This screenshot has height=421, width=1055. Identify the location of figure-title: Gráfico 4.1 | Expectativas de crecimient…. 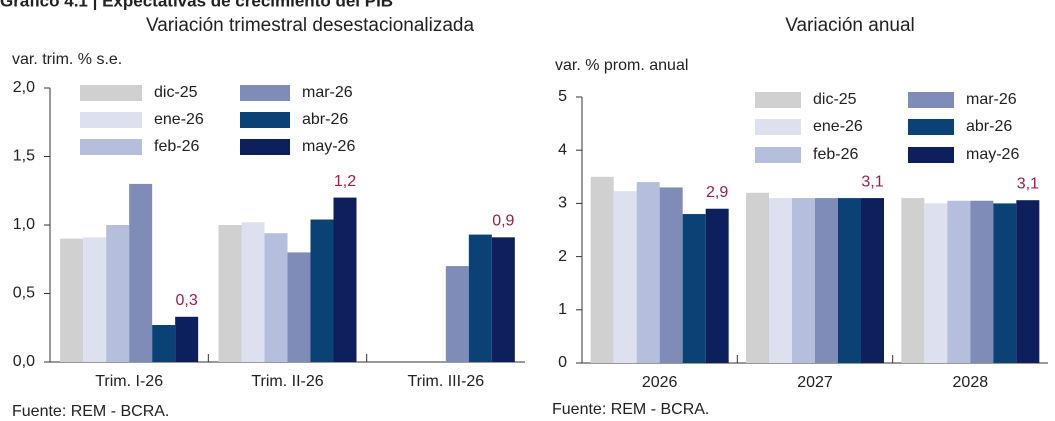
(196, 5).